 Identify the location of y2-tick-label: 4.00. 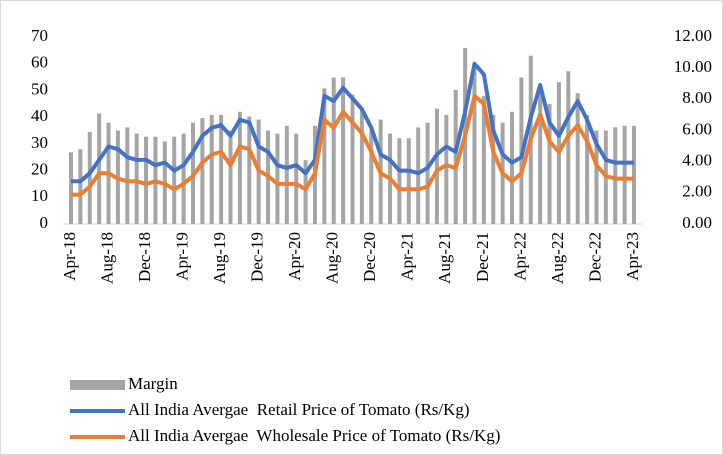
(697, 160).